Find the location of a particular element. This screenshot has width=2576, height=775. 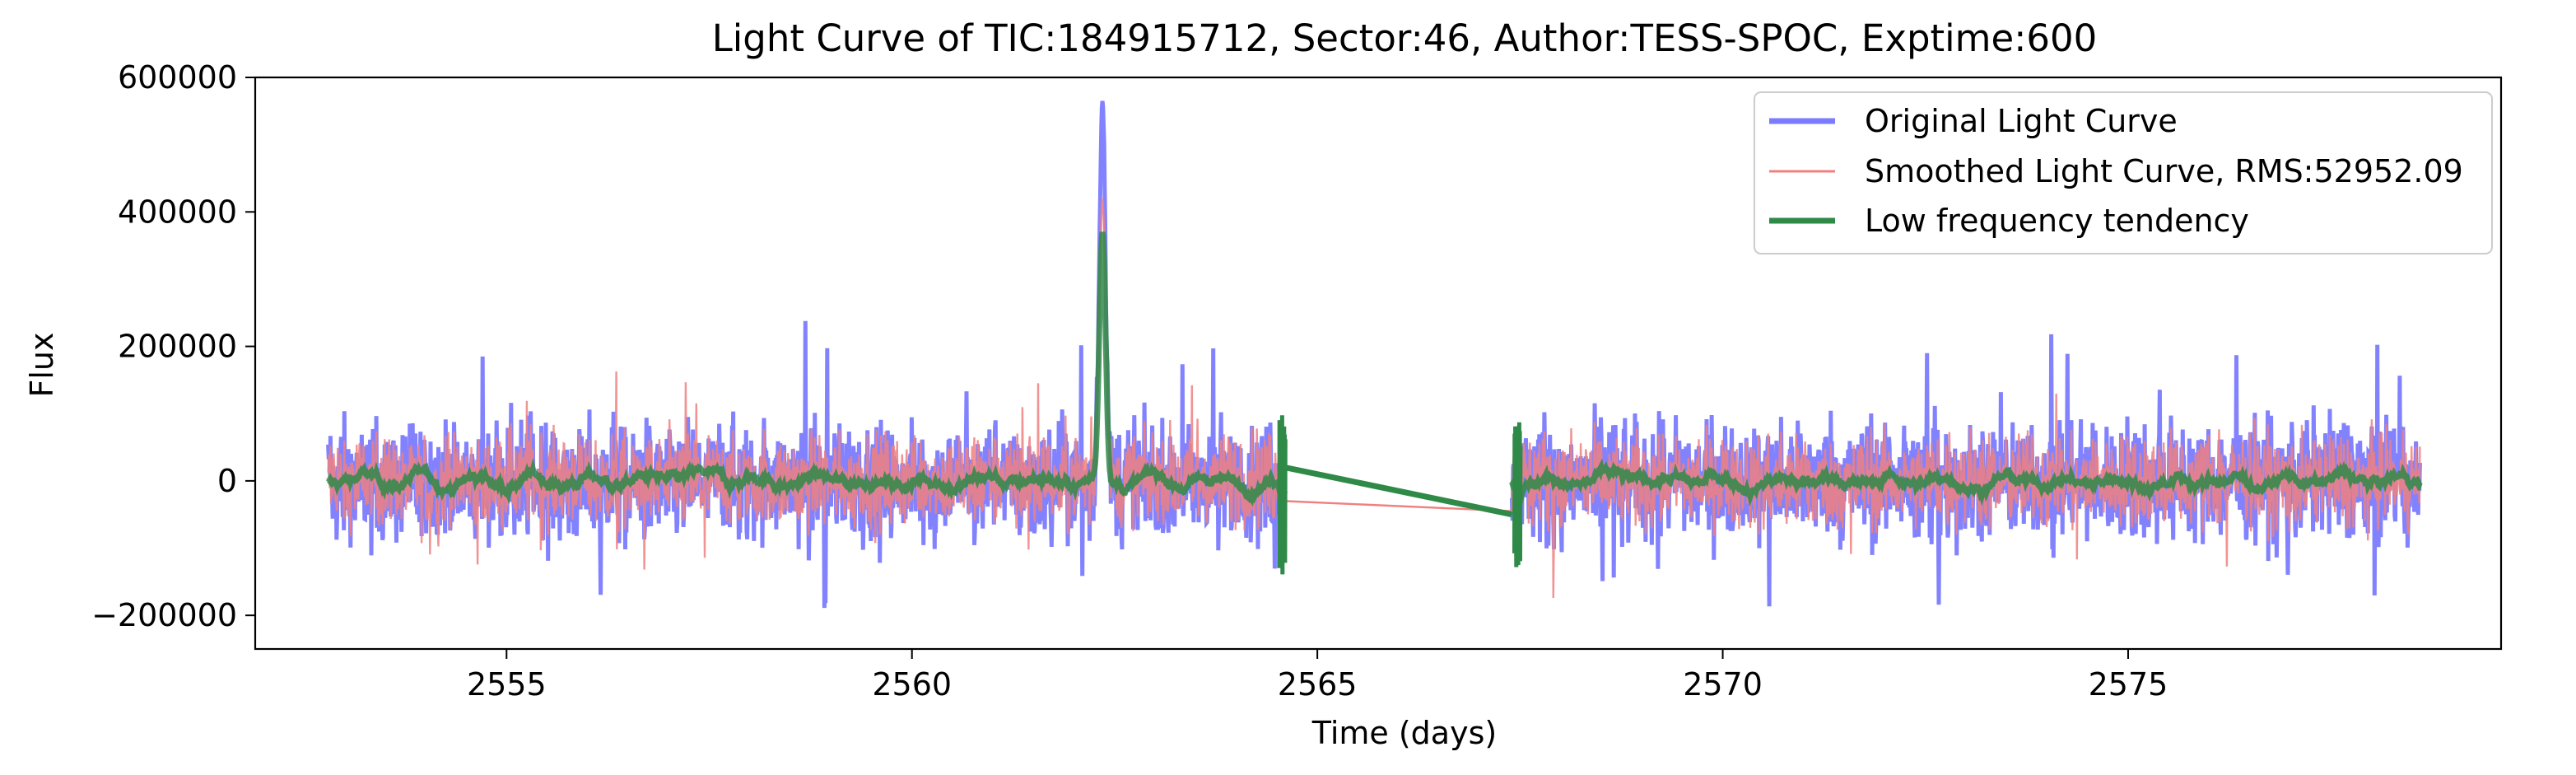

y-axis: −200000 0 200000 400000 600000 is located at coordinates (173, 346).